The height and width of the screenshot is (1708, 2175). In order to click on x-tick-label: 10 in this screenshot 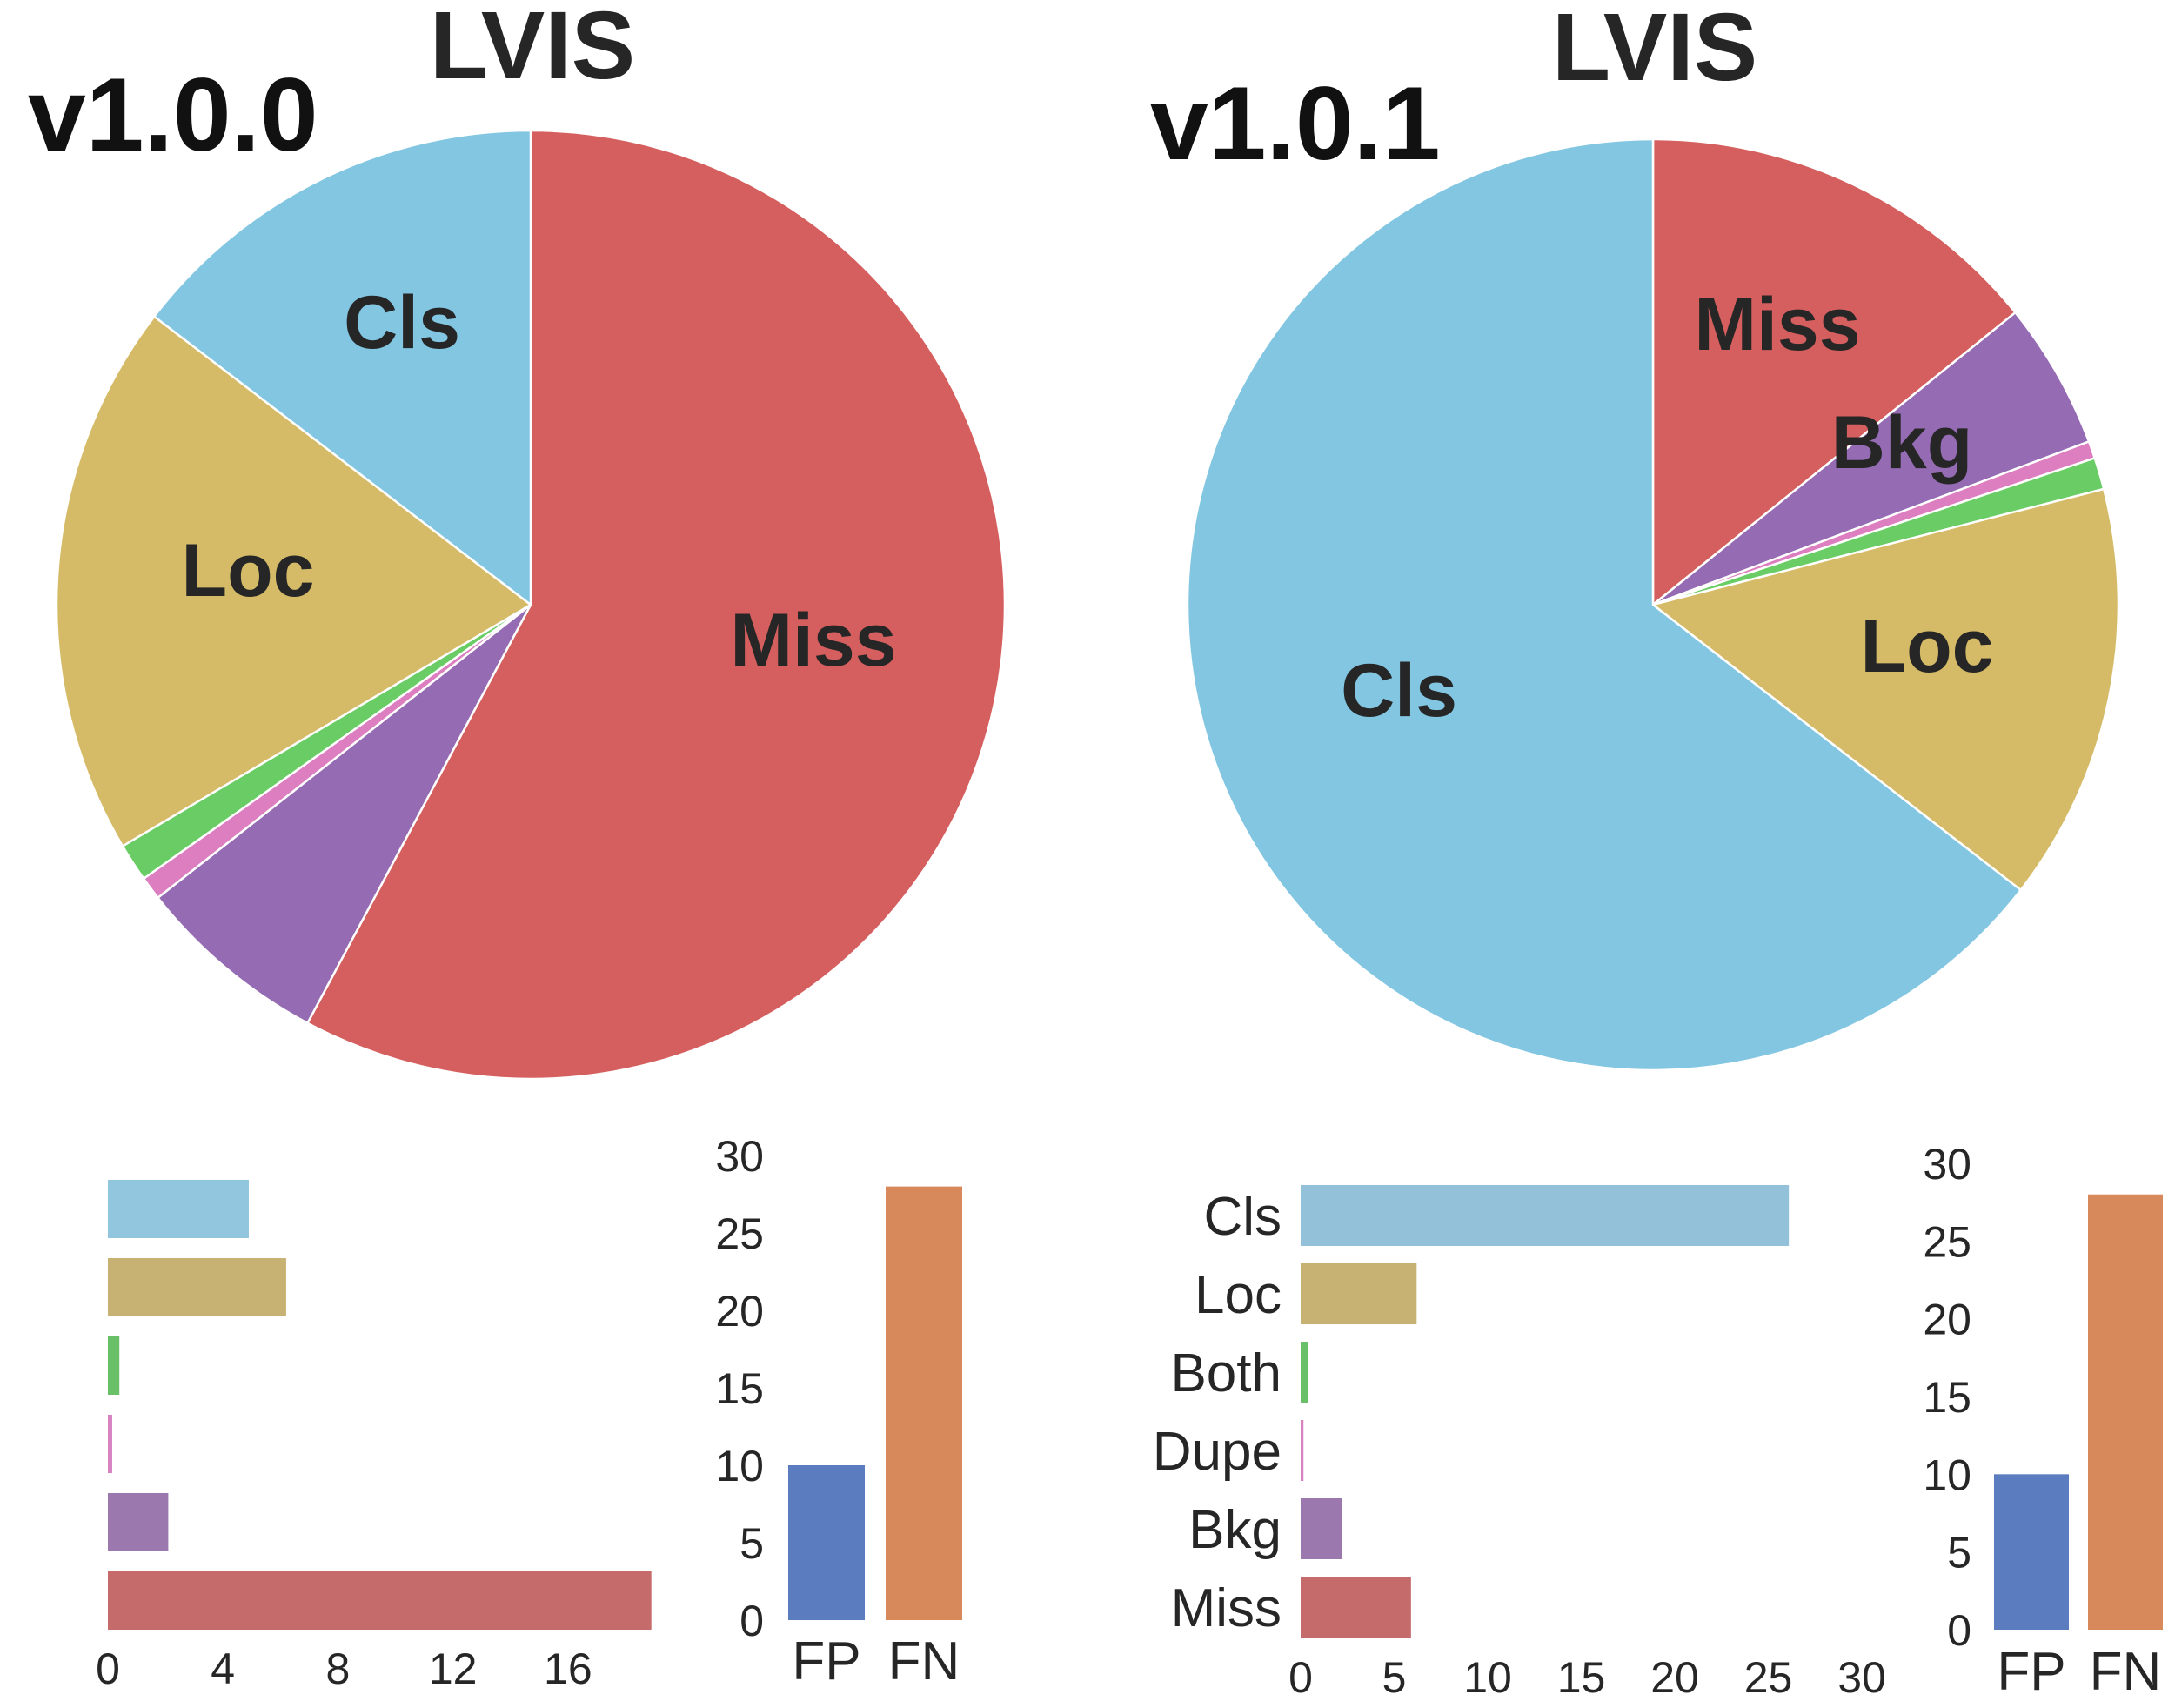, I will do `click(1487, 1677)`.